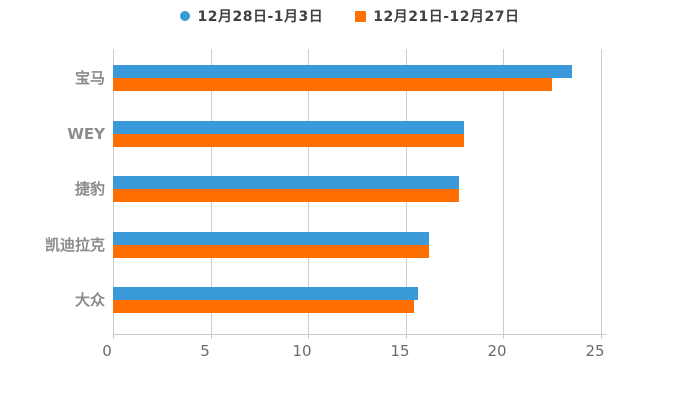  What do you see at coordinates (89, 78) in the screenshot?
I see `category-label-1: 宝马` at bounding box center [89, 78].